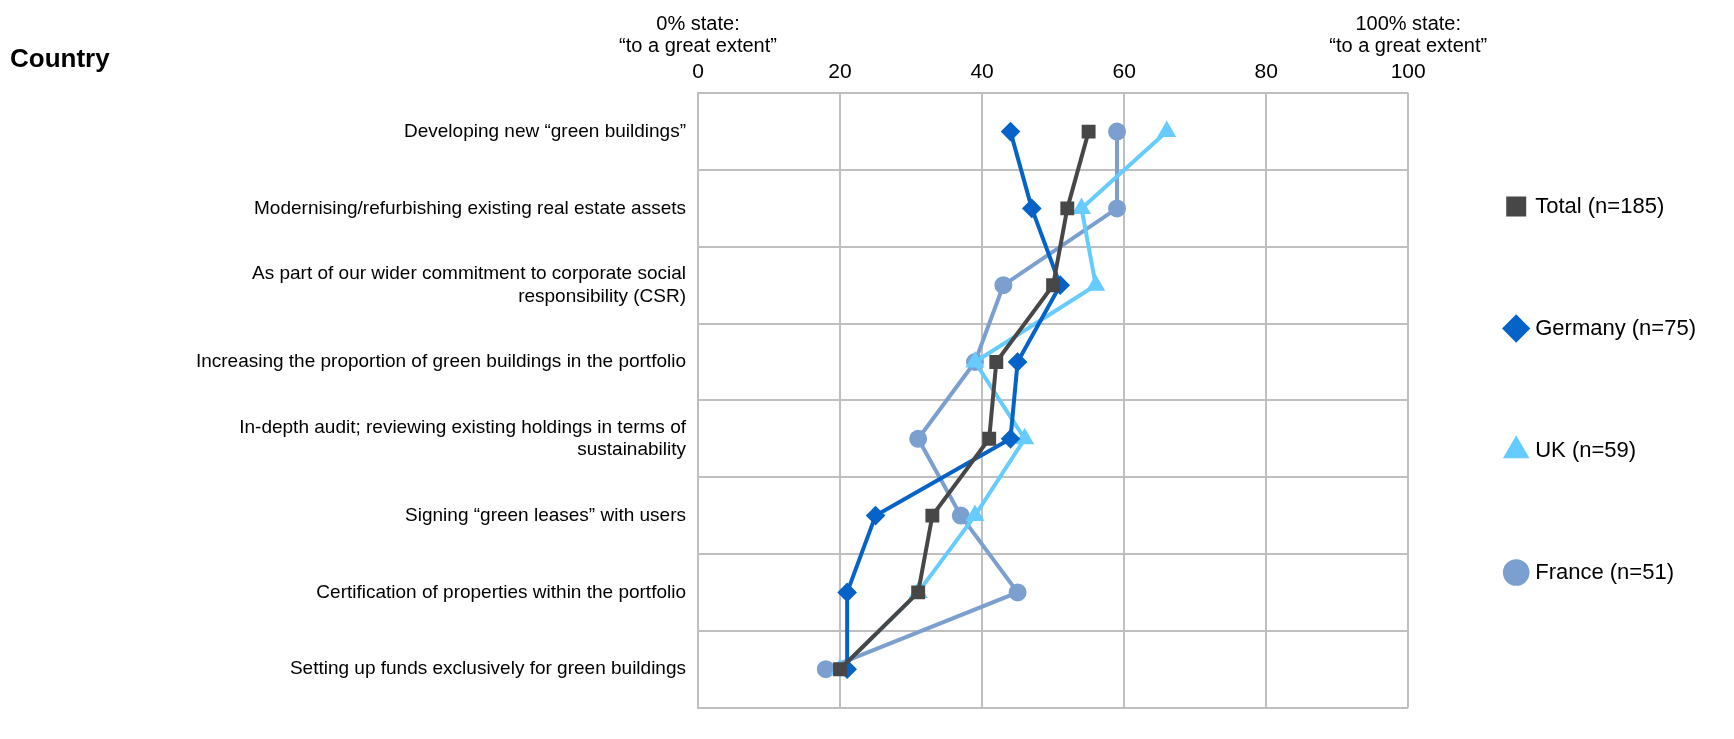 This screenshot has height=739, width=1734. What do you see at coordinates (468, 284) in the screenshot?
I see `y-tick-label: As part of our wider commitment to corporate social responsibility (CSR)` at bounding box center [468, 284].